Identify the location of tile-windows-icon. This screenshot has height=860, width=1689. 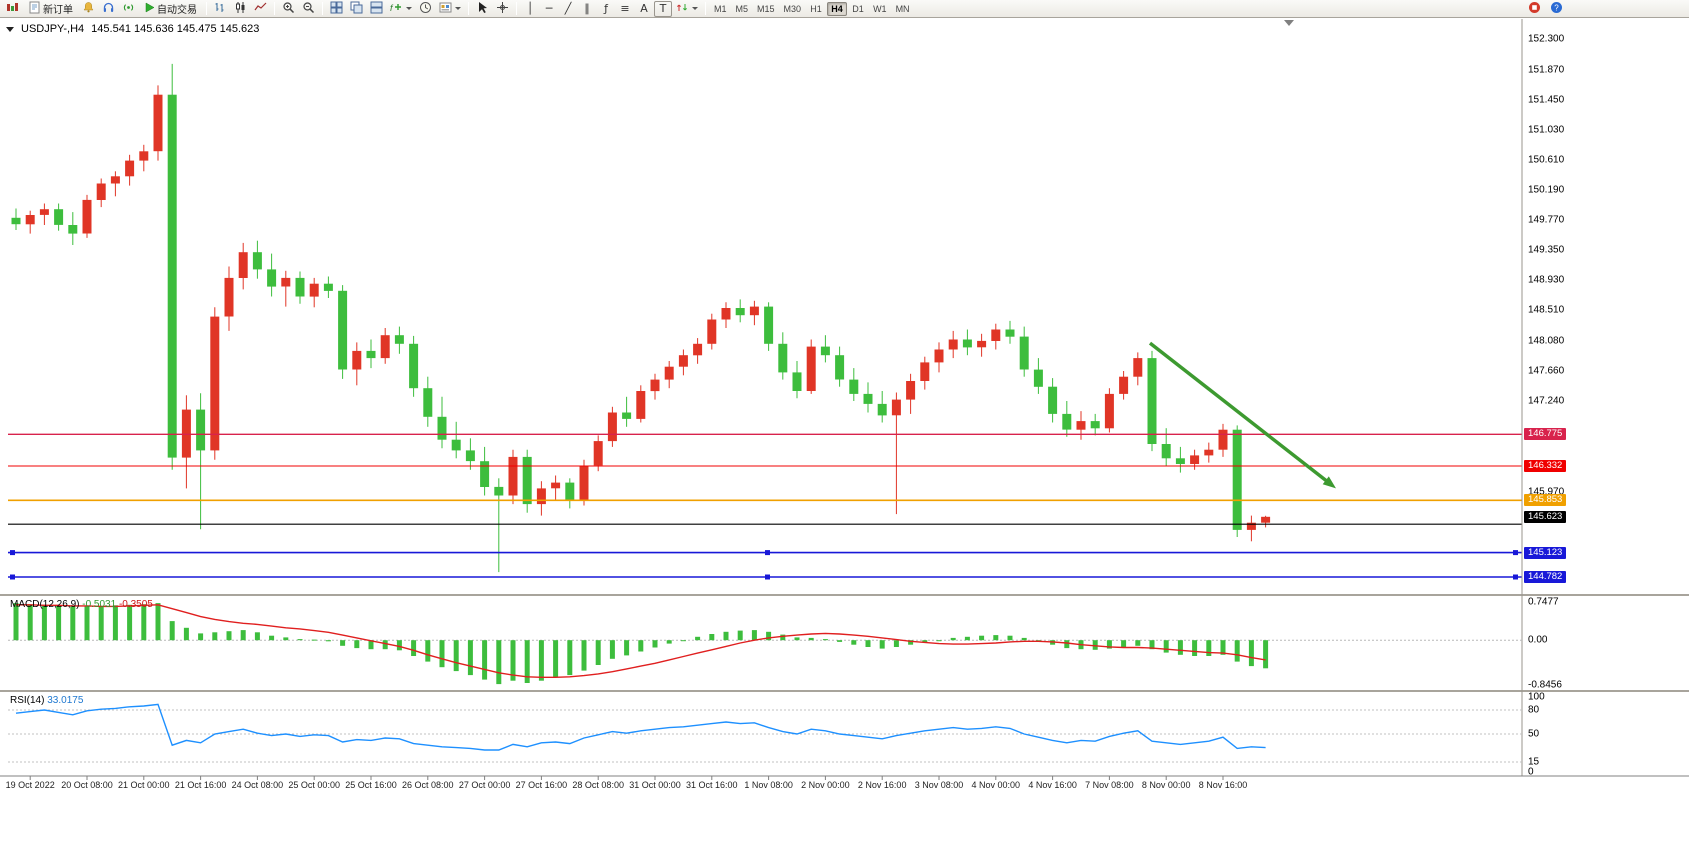
(336, 9).